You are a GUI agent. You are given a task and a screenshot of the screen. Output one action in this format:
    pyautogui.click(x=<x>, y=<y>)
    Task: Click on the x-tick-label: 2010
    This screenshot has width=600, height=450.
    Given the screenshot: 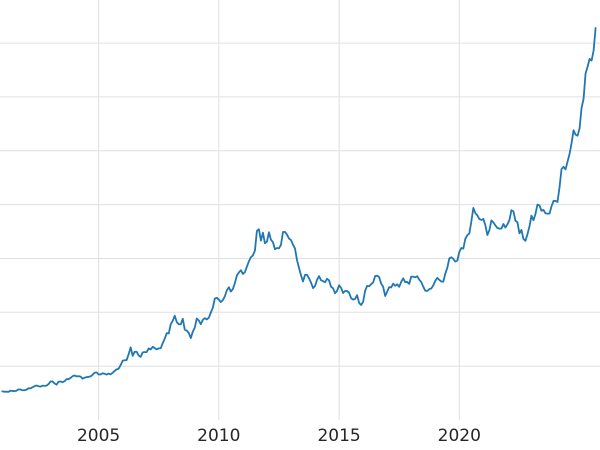 What is the action you would take?
    pyautogui.click(x=218, y=436)
    